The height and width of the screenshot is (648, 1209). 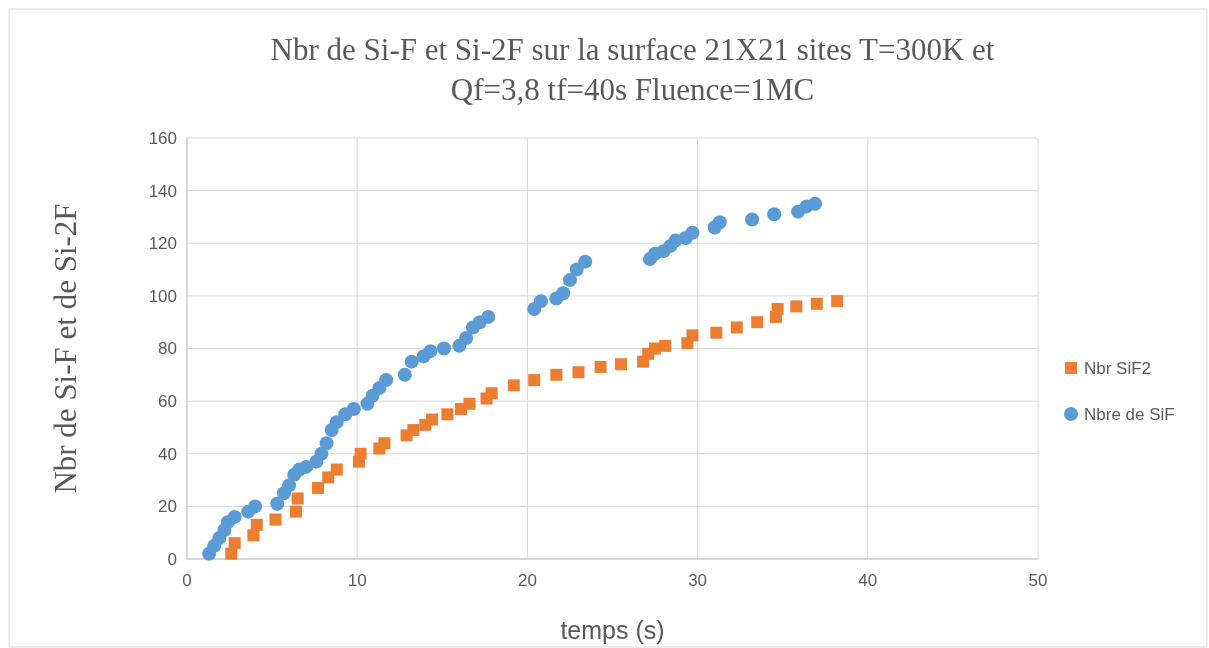 What do you see at coordinates (527, 580) in the screenshot?
I see `x-tick-label: 20` at bounding box center [527, 580].